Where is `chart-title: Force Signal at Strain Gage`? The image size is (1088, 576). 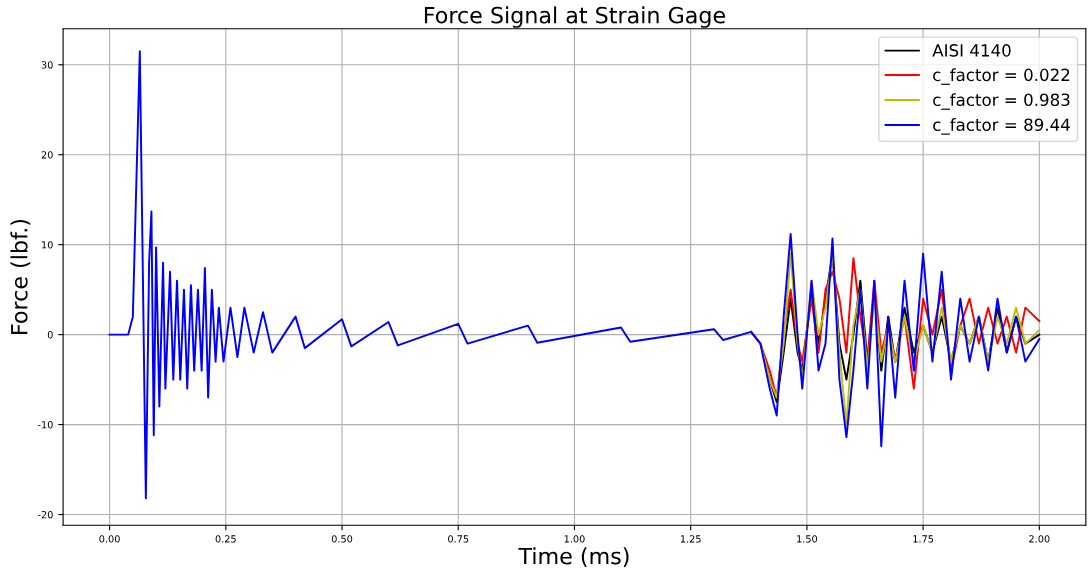
chart-title: Force Signal at Strain Gage is located at coordinates (574, 17).